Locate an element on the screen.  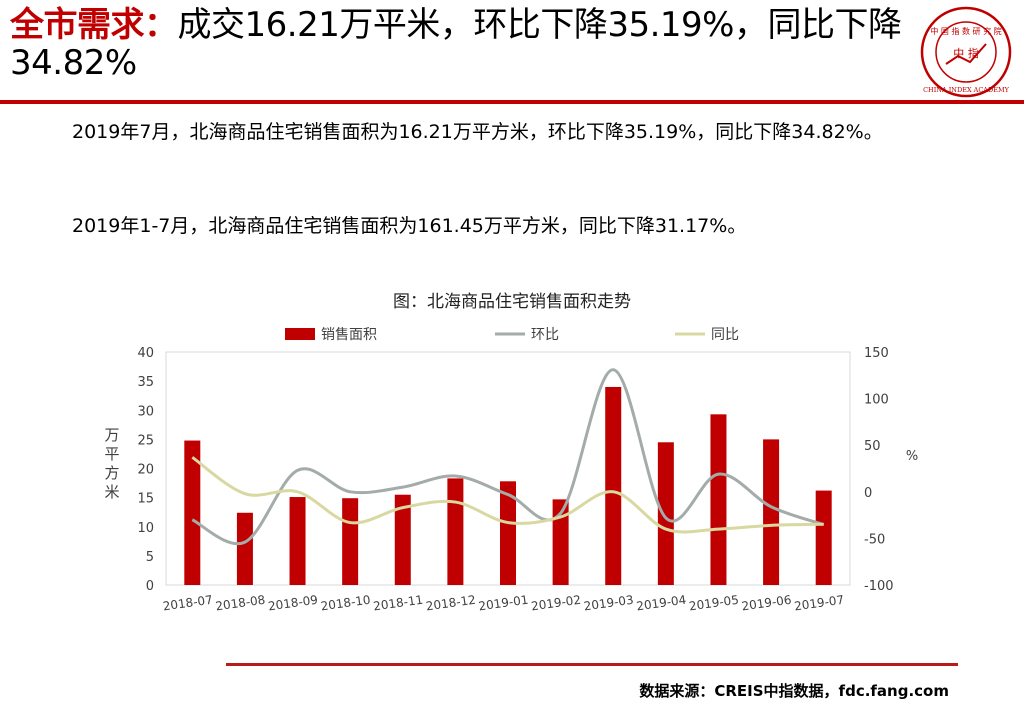
source-divider is located at coordinates (592, 664).